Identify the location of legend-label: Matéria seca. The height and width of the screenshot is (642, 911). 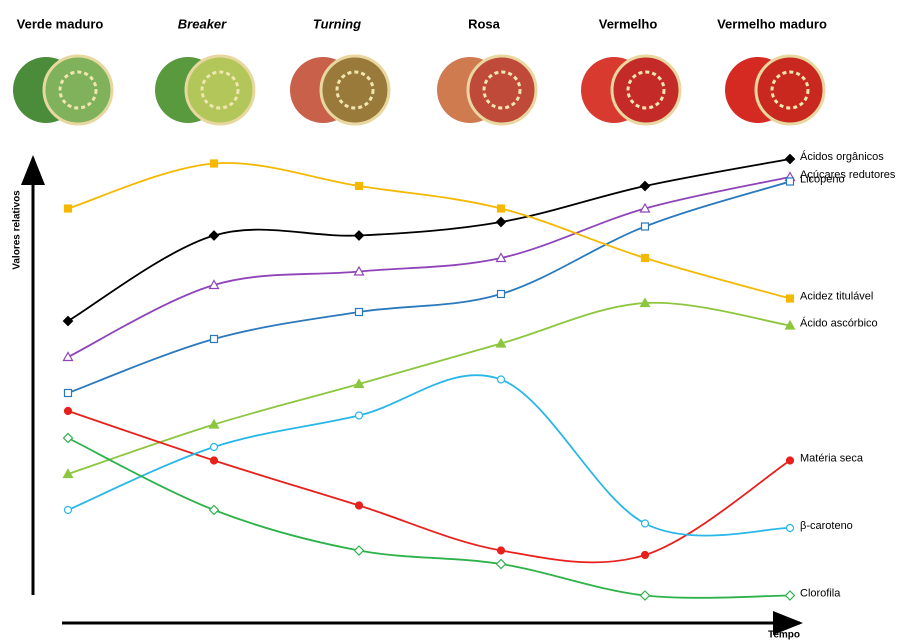
(832, 458).